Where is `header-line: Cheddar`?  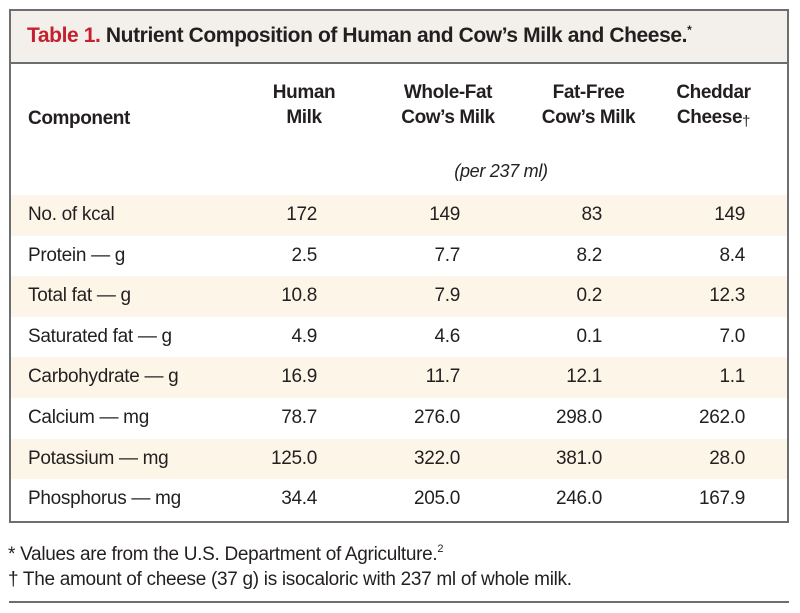
header-line: Cheddar is located at coordinates (713, 92).